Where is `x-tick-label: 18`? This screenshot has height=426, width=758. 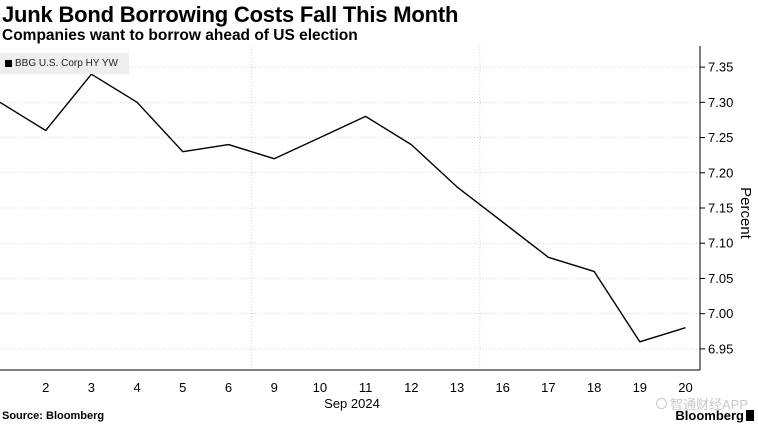 x-tick-label: 18 is located at coordinates (594, 387).